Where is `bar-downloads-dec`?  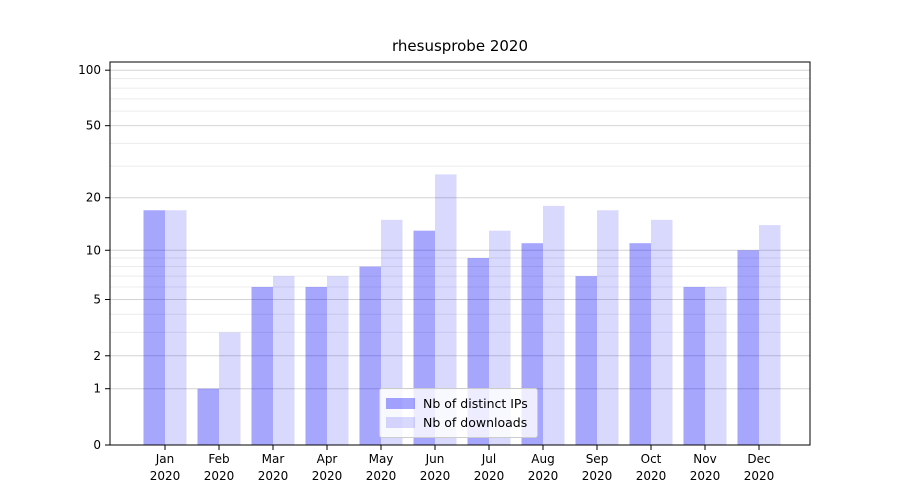 bar-downloads-dec is located at coordinates (770, 335).